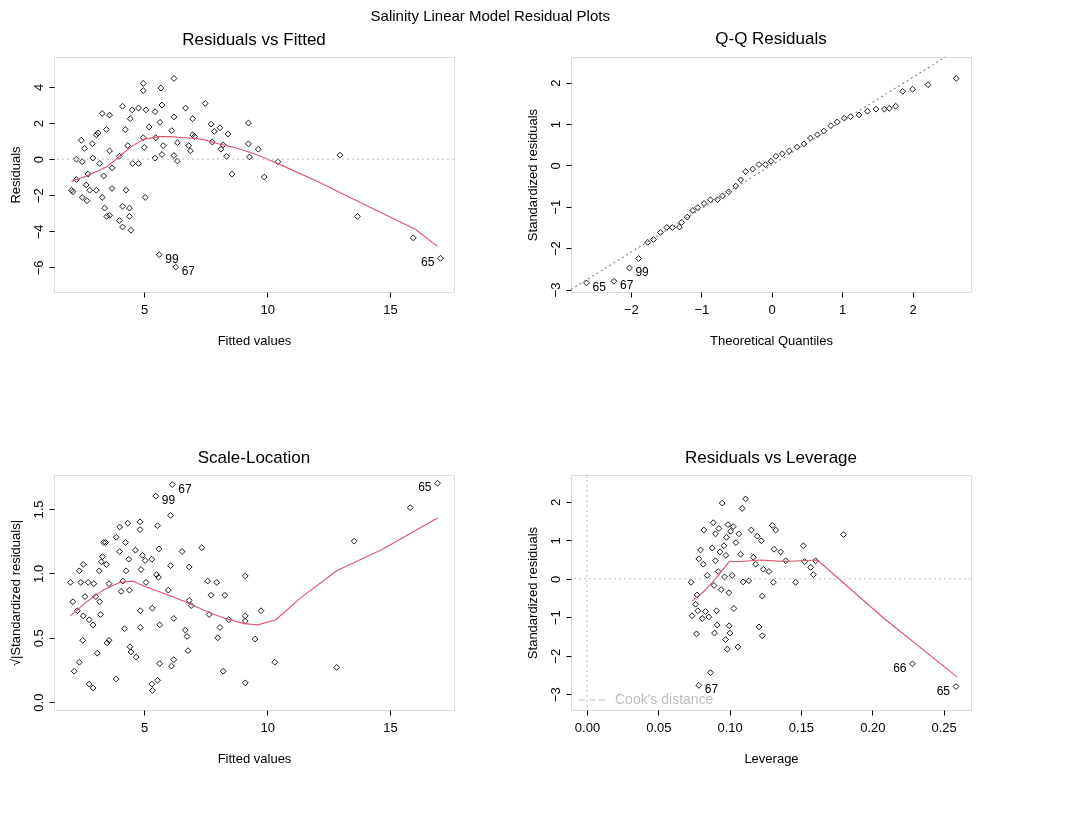 This screenshot has width=1066, height=838. What do you see at coordinates (38, 702) in the screenshot?
I see `y-tick-label: 0.0` at bounding box center [38, 702].